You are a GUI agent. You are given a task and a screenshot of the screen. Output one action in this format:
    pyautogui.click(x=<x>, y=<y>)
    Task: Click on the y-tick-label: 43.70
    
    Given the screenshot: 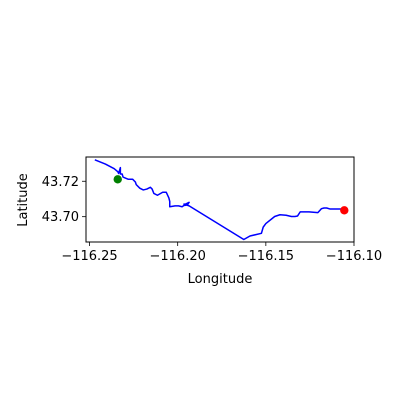 What is the action you would take?
    pyautogui.click(x=60, y=217)
    